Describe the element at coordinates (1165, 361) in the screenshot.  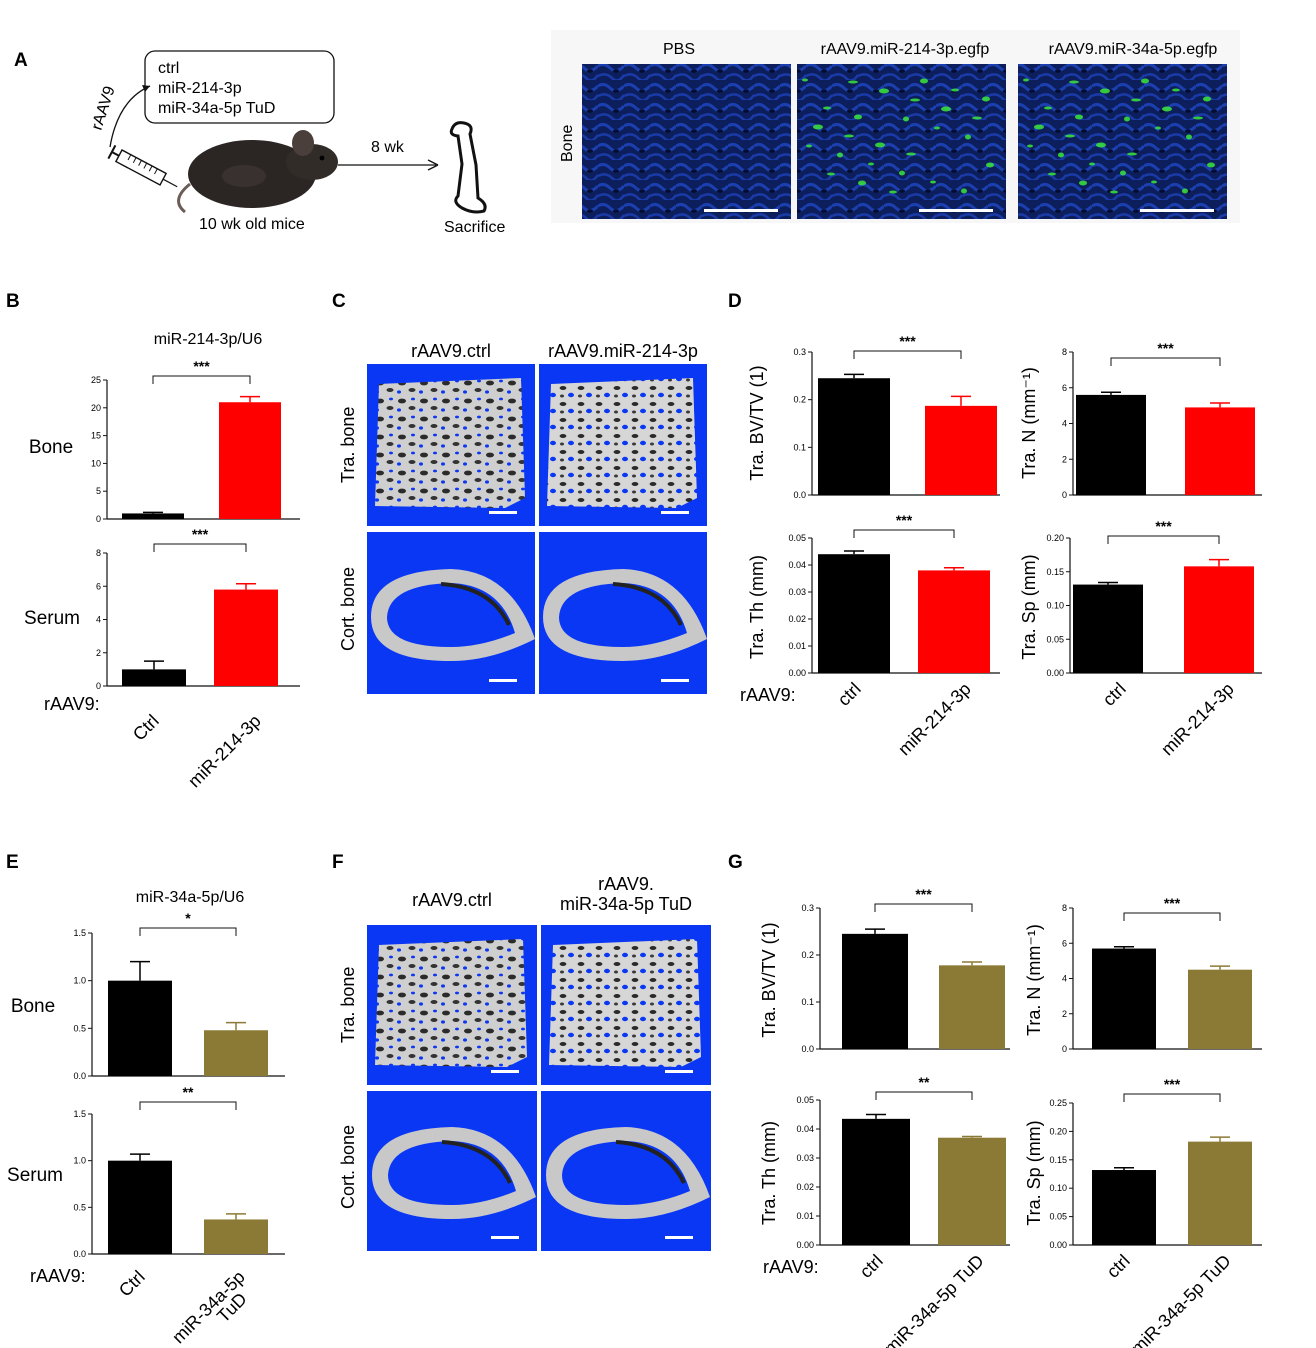
I see `D_n-significance-bracket` at that location.